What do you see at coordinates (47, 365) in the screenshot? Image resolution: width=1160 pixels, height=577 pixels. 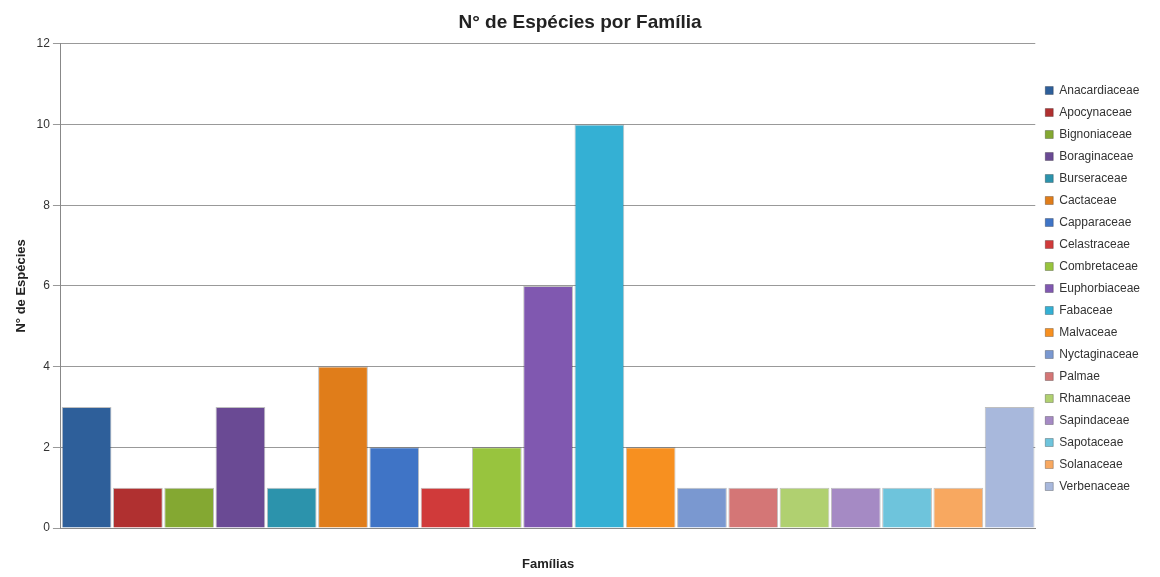 I see `y-tick-label: 4` at bounding box center [47, 365].